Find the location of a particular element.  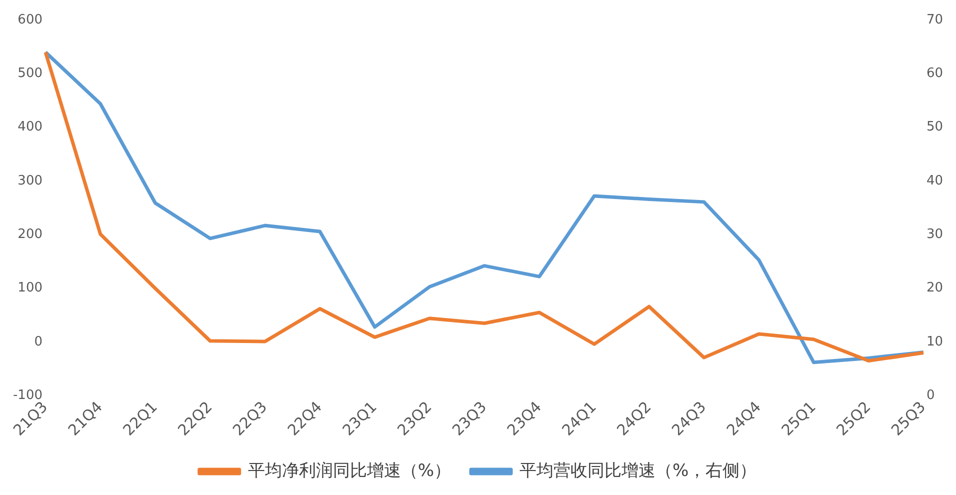

y-tick-label: 500 is located at coordinates (30, 74).